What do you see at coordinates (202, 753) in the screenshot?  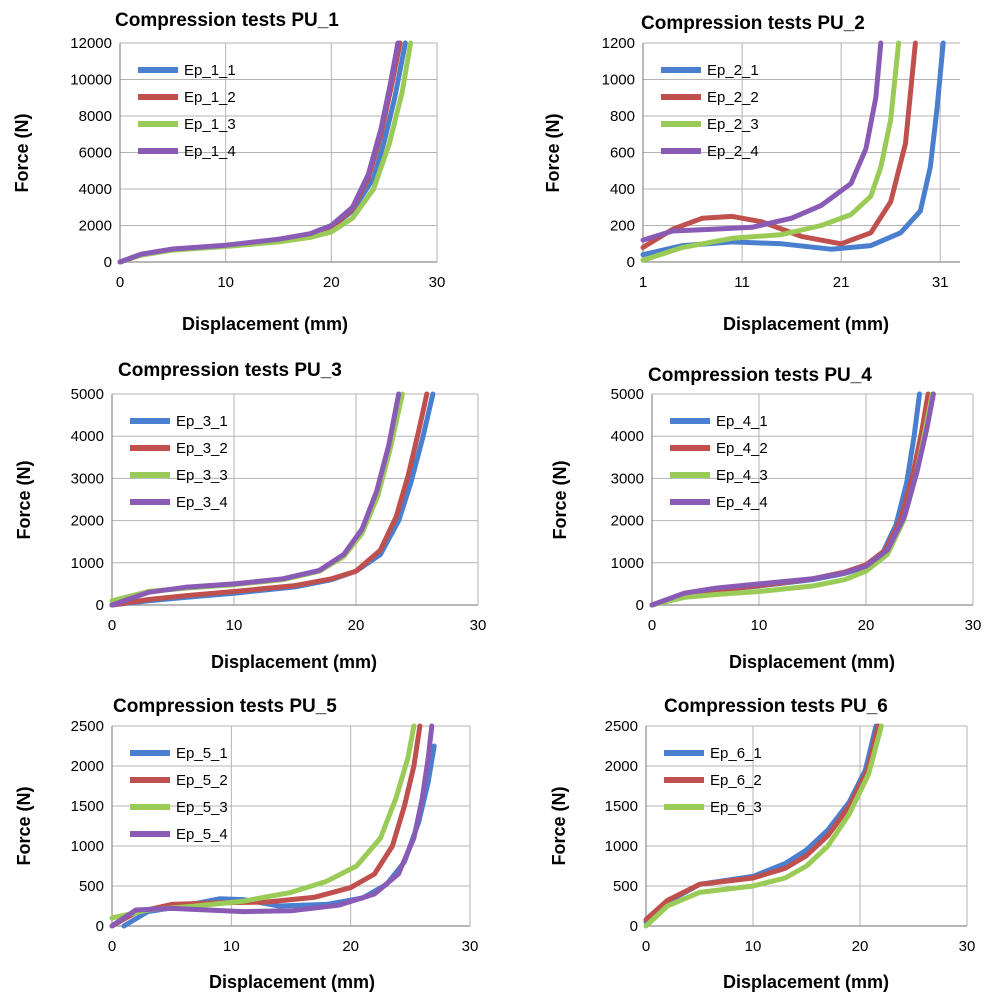 I see `legend-label: Ep_5_1` at bounding box center [202, 753].